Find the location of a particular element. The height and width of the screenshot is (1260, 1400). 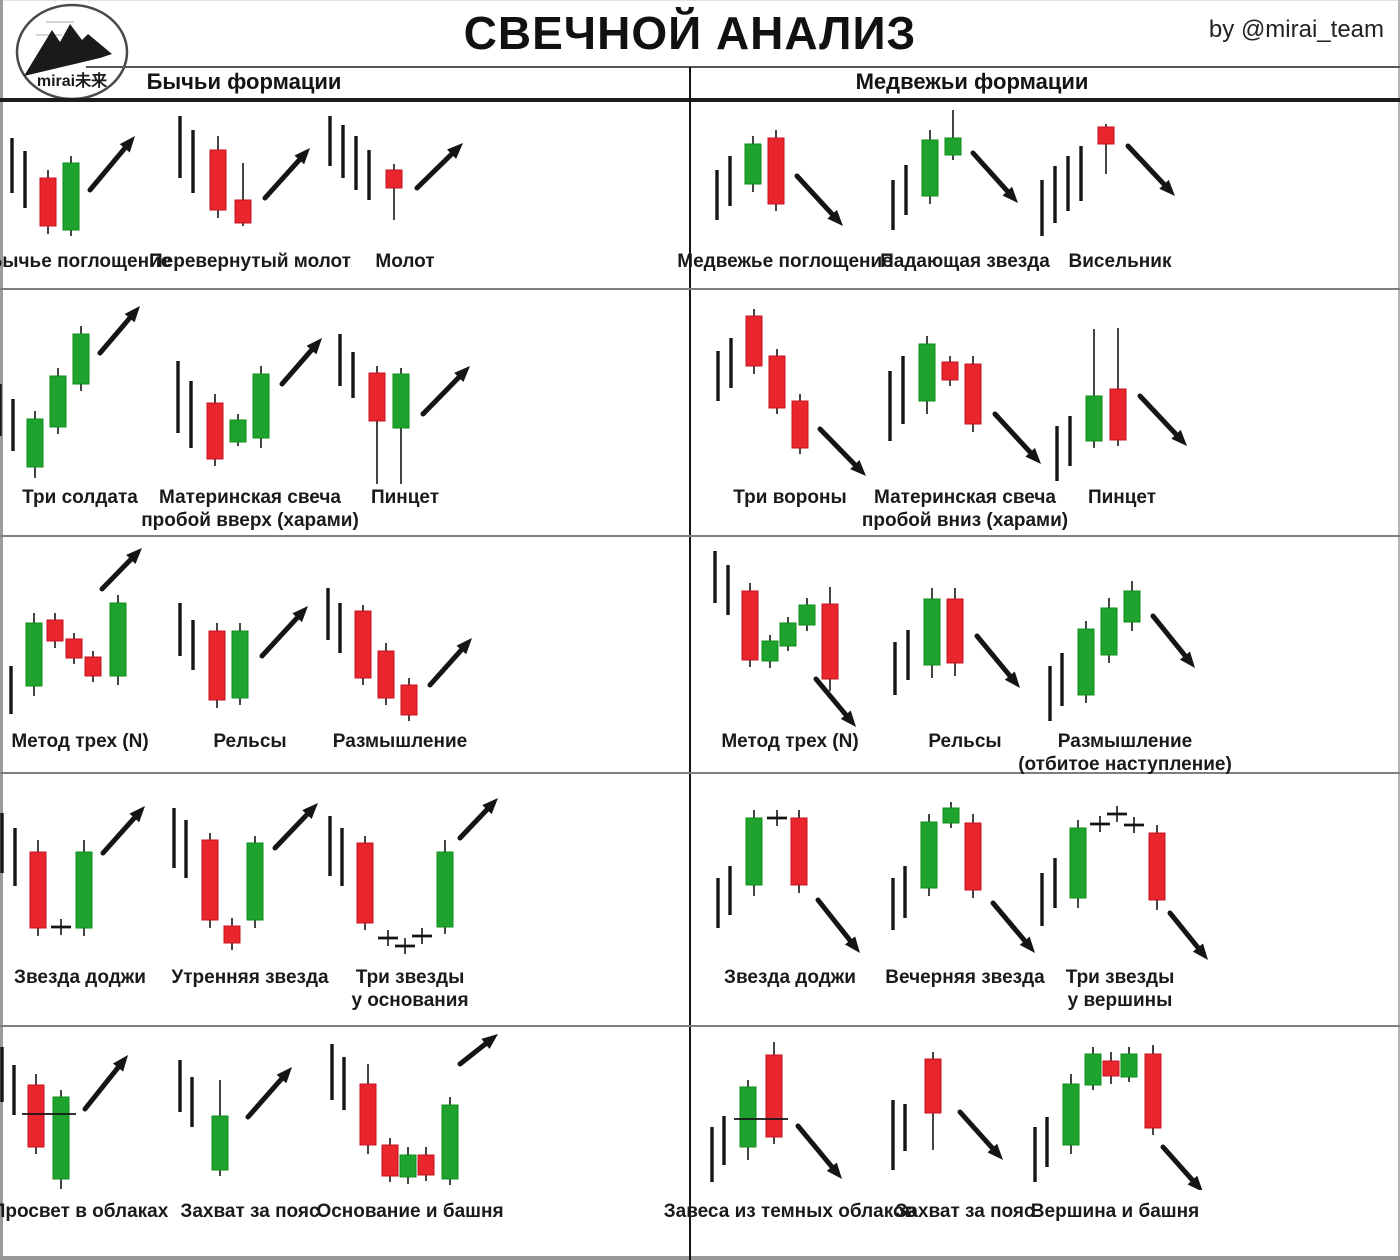

pattern-label: Рельсы is located at coordinates (250, 741).